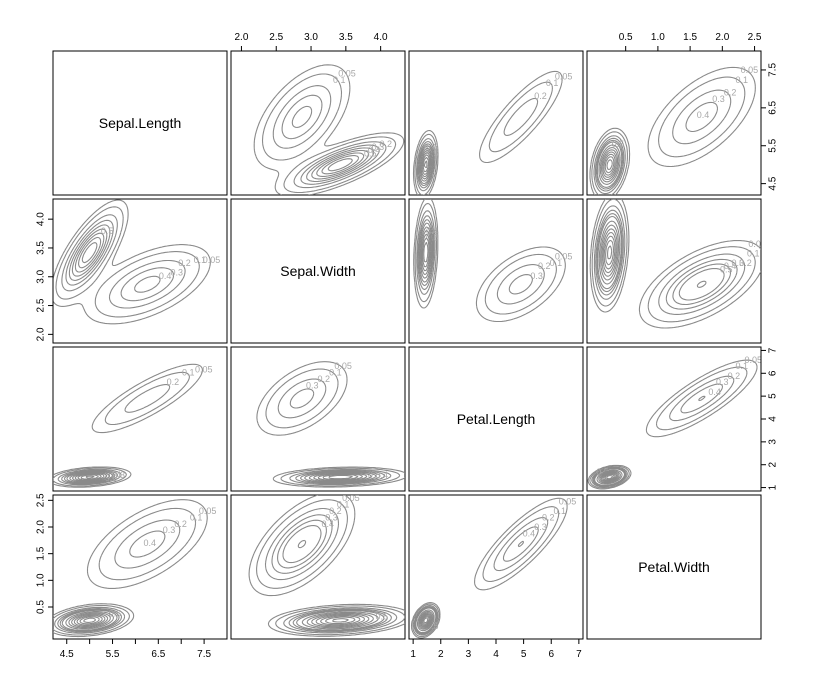  What do you see at coordinates (41, 276) in the screenshot?
I see `y-tick-label: 3.0` at bounding box center [41, 276].